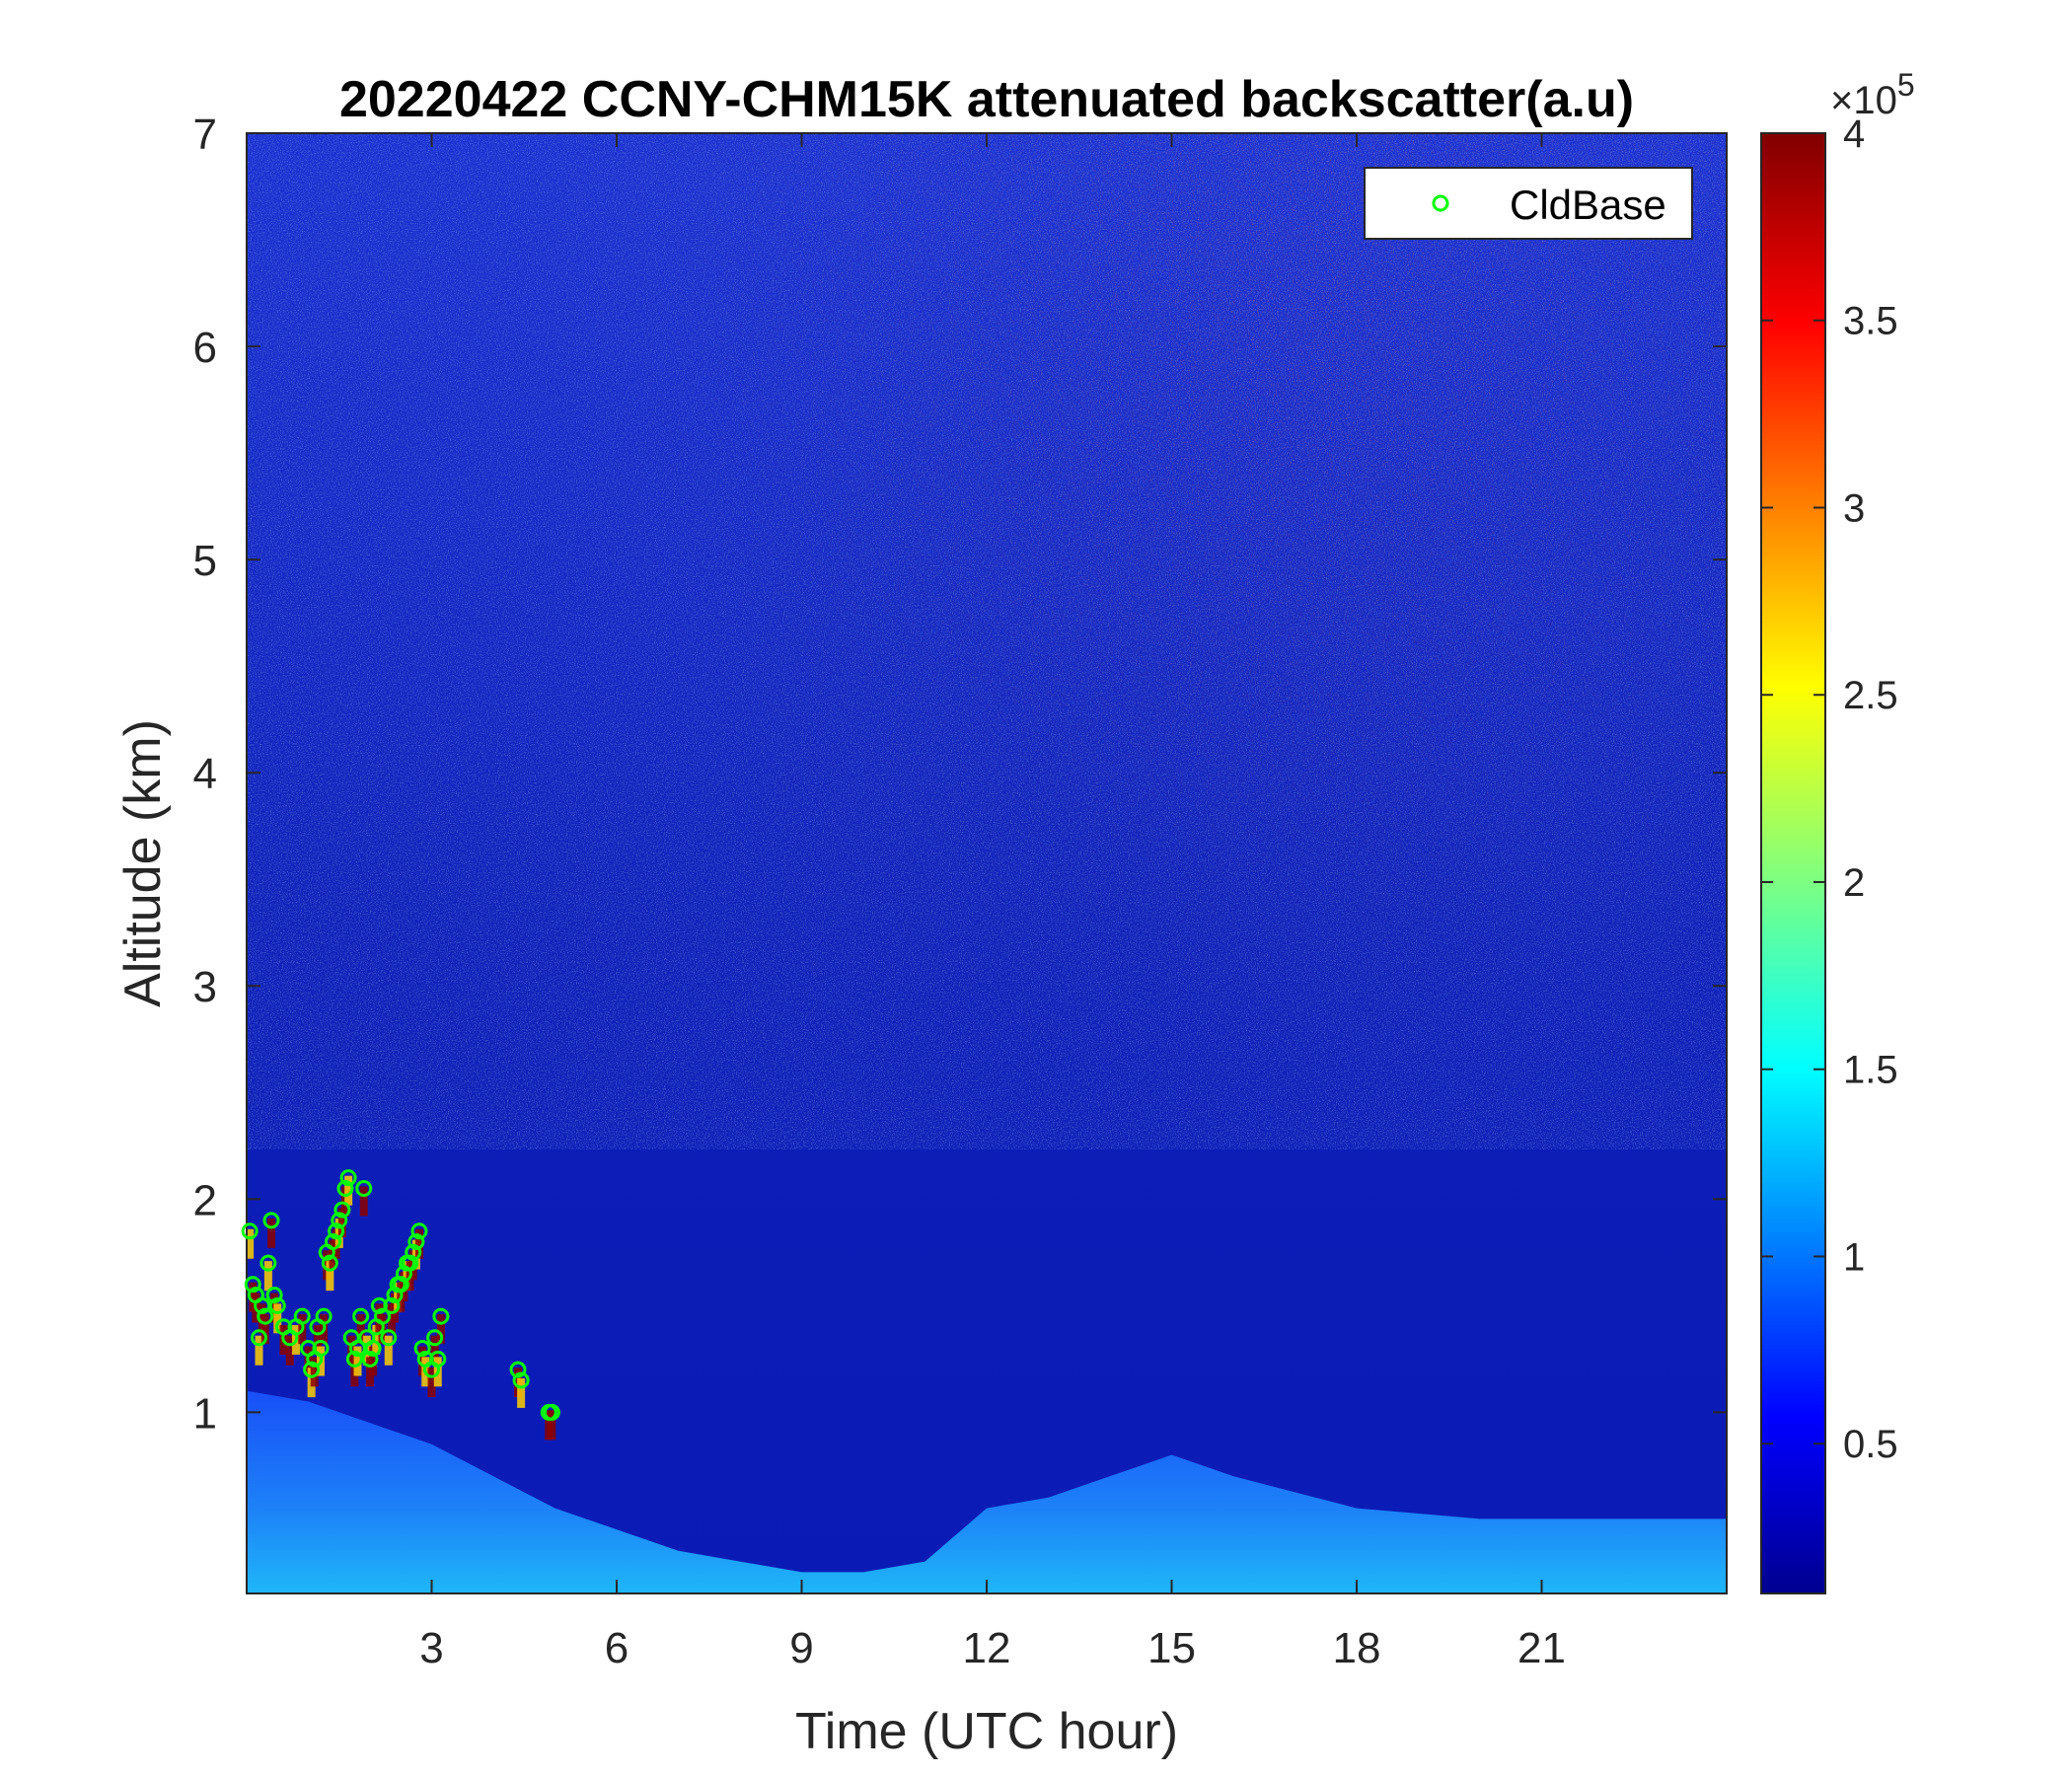  What do you see at coordinates (431, 1648) in the screenshot?
I see `x-tick-label: 3` at bounding box center [431, 1648].